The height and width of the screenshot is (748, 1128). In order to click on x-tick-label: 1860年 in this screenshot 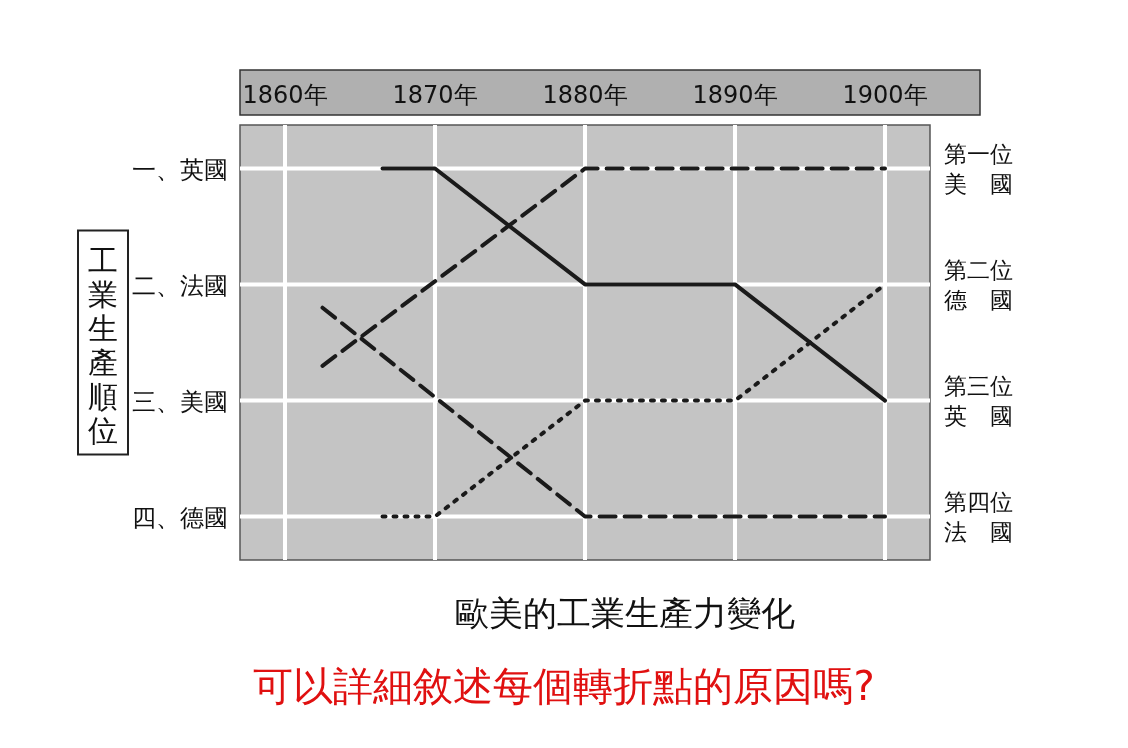, I will do `click(285, 95)`.